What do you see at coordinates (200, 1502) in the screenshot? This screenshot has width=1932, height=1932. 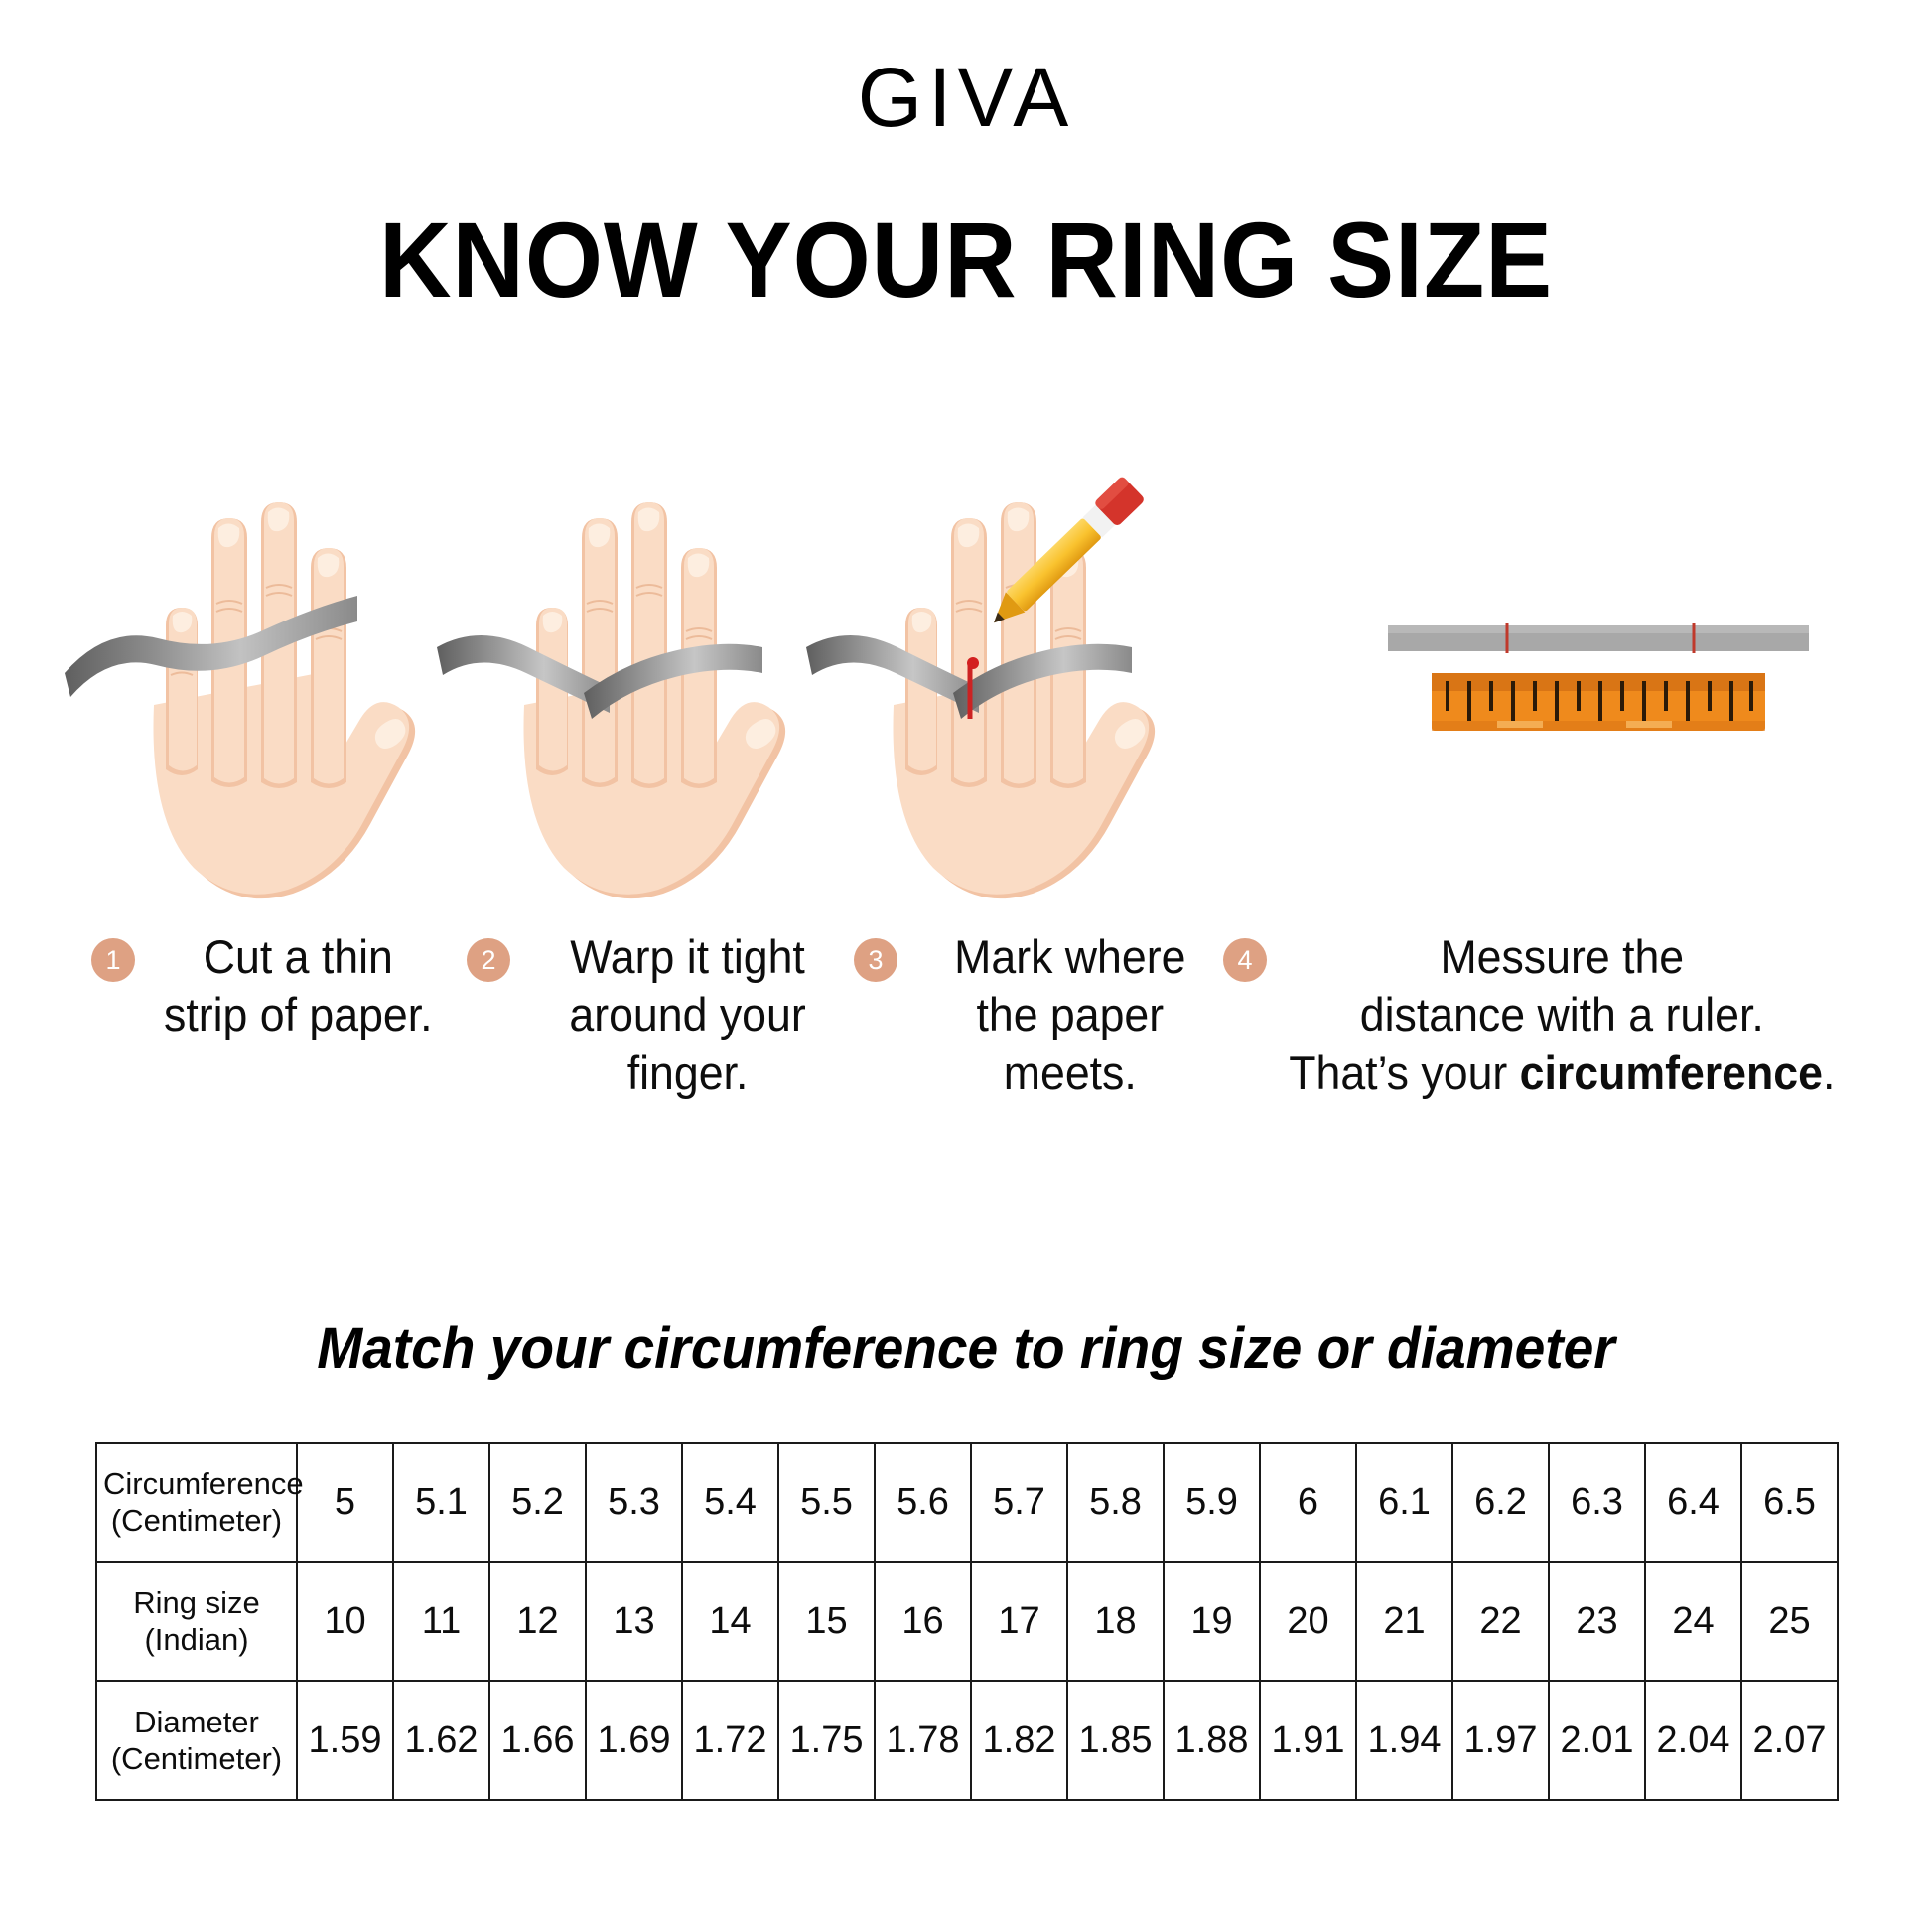 I see `table-row-header: Circumference (Centimeter)` at bounding box center [200, 1502].